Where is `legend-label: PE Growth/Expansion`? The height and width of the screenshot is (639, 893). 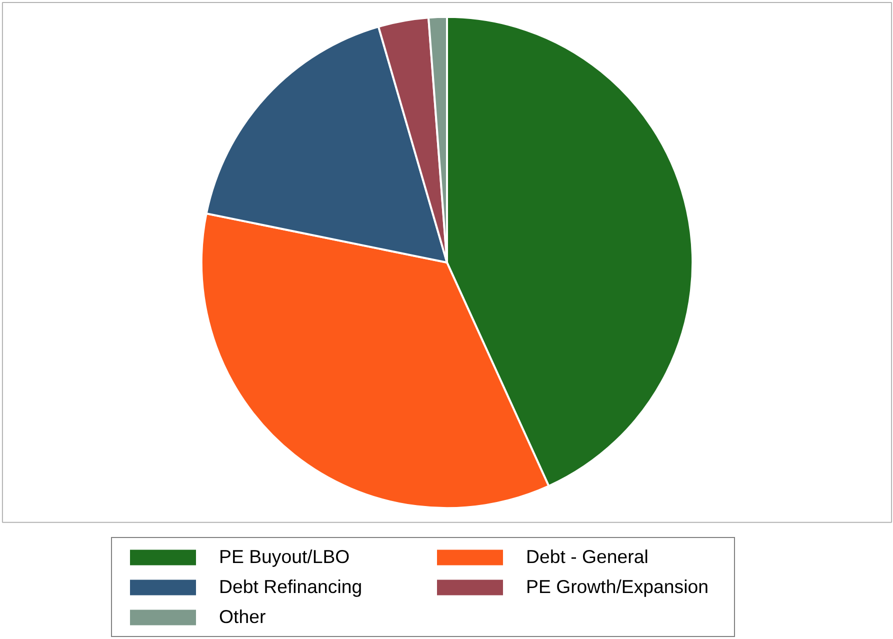
legend-label: PE Growth/Expansion is located at coordinates (618, 587).